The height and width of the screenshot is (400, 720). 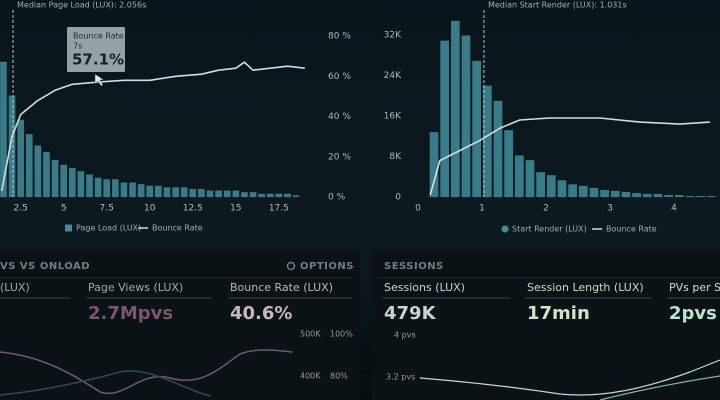 What do you see at coordinates (693, 313) in the screenshot?
I see `metric-value: 2pvs` at bounding box center [693, 313].